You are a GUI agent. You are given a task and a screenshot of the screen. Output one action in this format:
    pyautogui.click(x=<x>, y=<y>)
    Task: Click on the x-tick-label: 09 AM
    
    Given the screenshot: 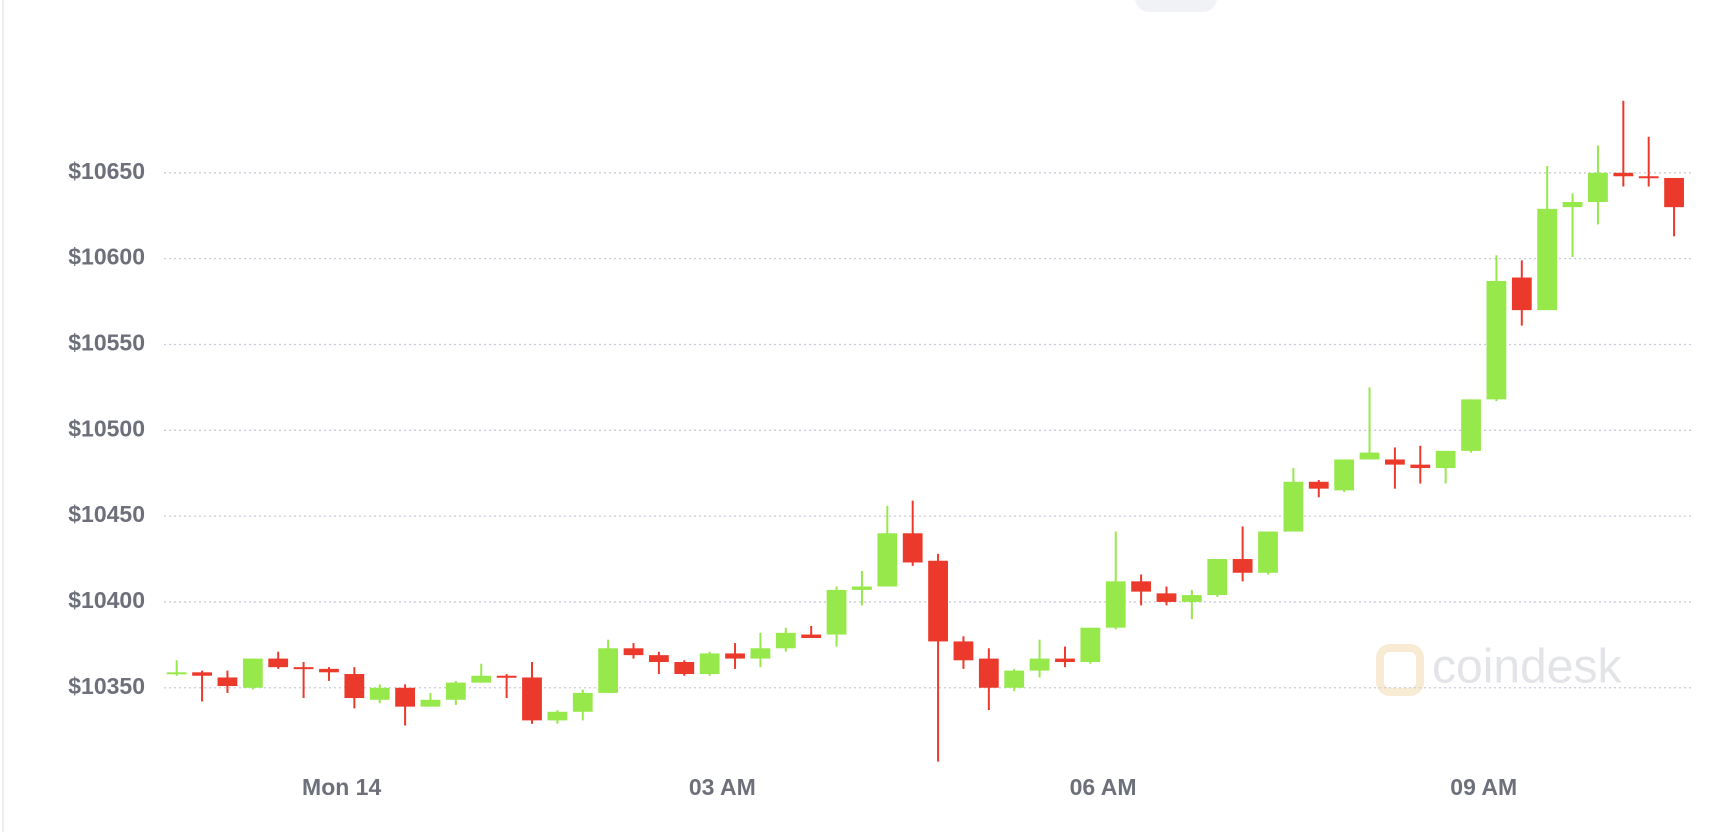 What is the action you would take?
    pyautogui.click(x=1483, y=787)
    